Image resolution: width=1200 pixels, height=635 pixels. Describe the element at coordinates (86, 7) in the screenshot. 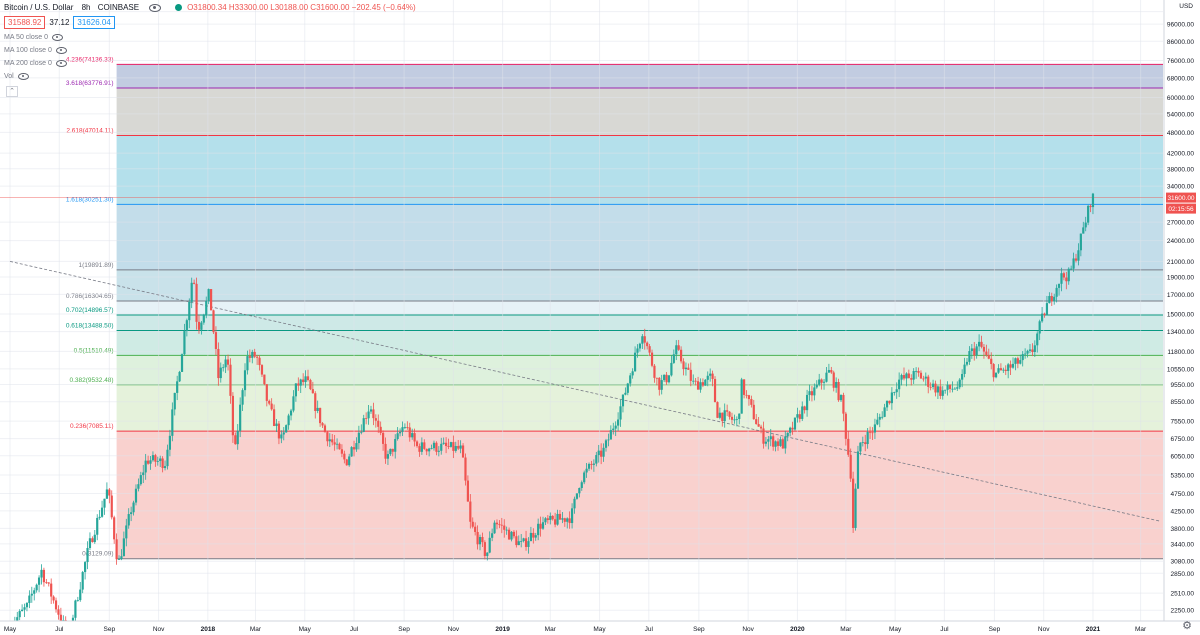

I see `interval-label: 8h` at that location.